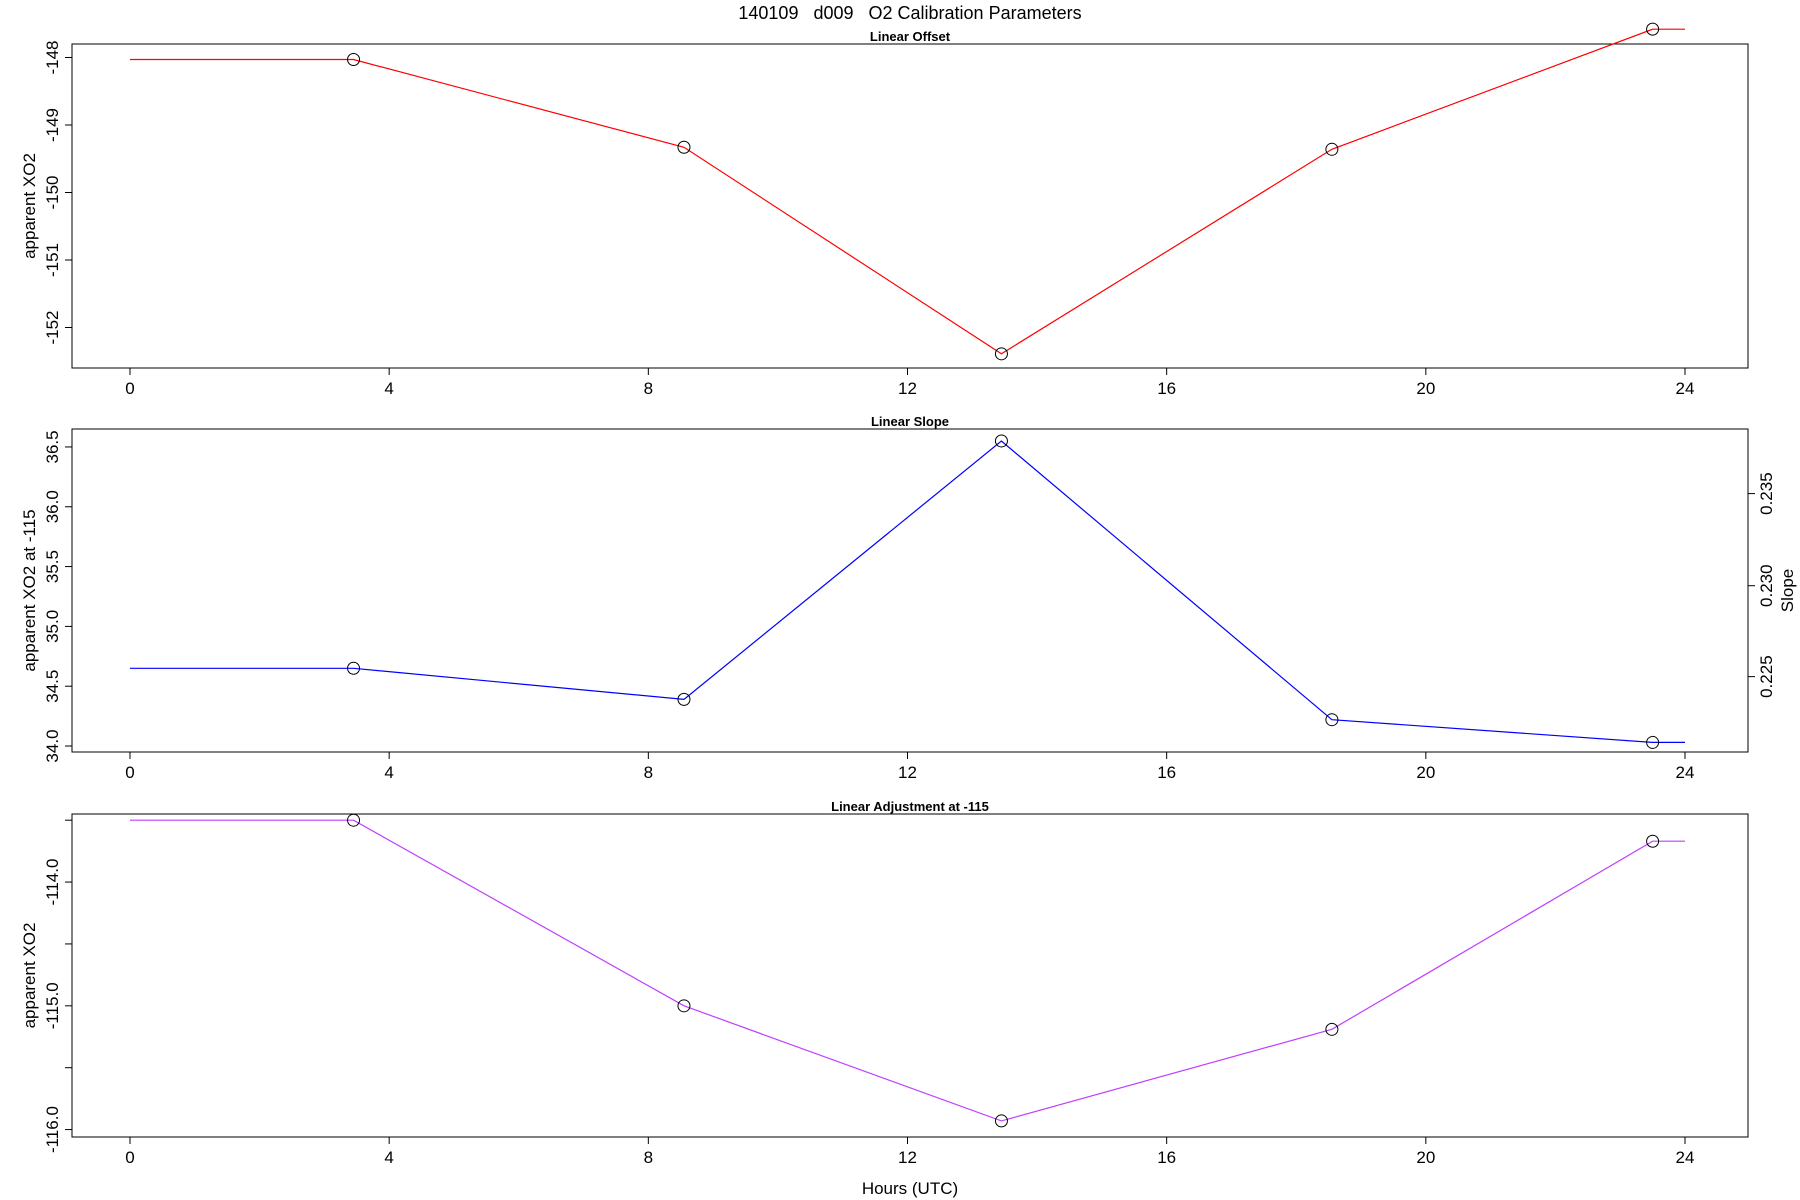 The height and width of the screenshot is (1200, 1800). Describe the element at coordinates (52, 882) in the screenshot. I see `y-tick-label-adjustment: -114.0` at that location.